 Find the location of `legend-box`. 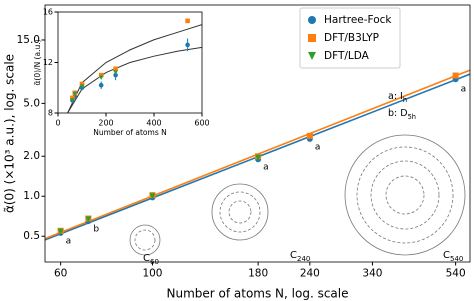

legend-box is located at coordinates (350, 38).